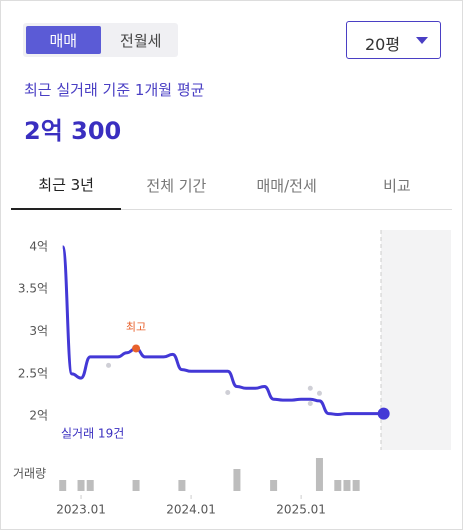  What do you see at coordinates (114, 90) in the screenshot?
I see `summary-label: 최근 실거래 기준 1개월 평균` at bounding box center [114, 90].